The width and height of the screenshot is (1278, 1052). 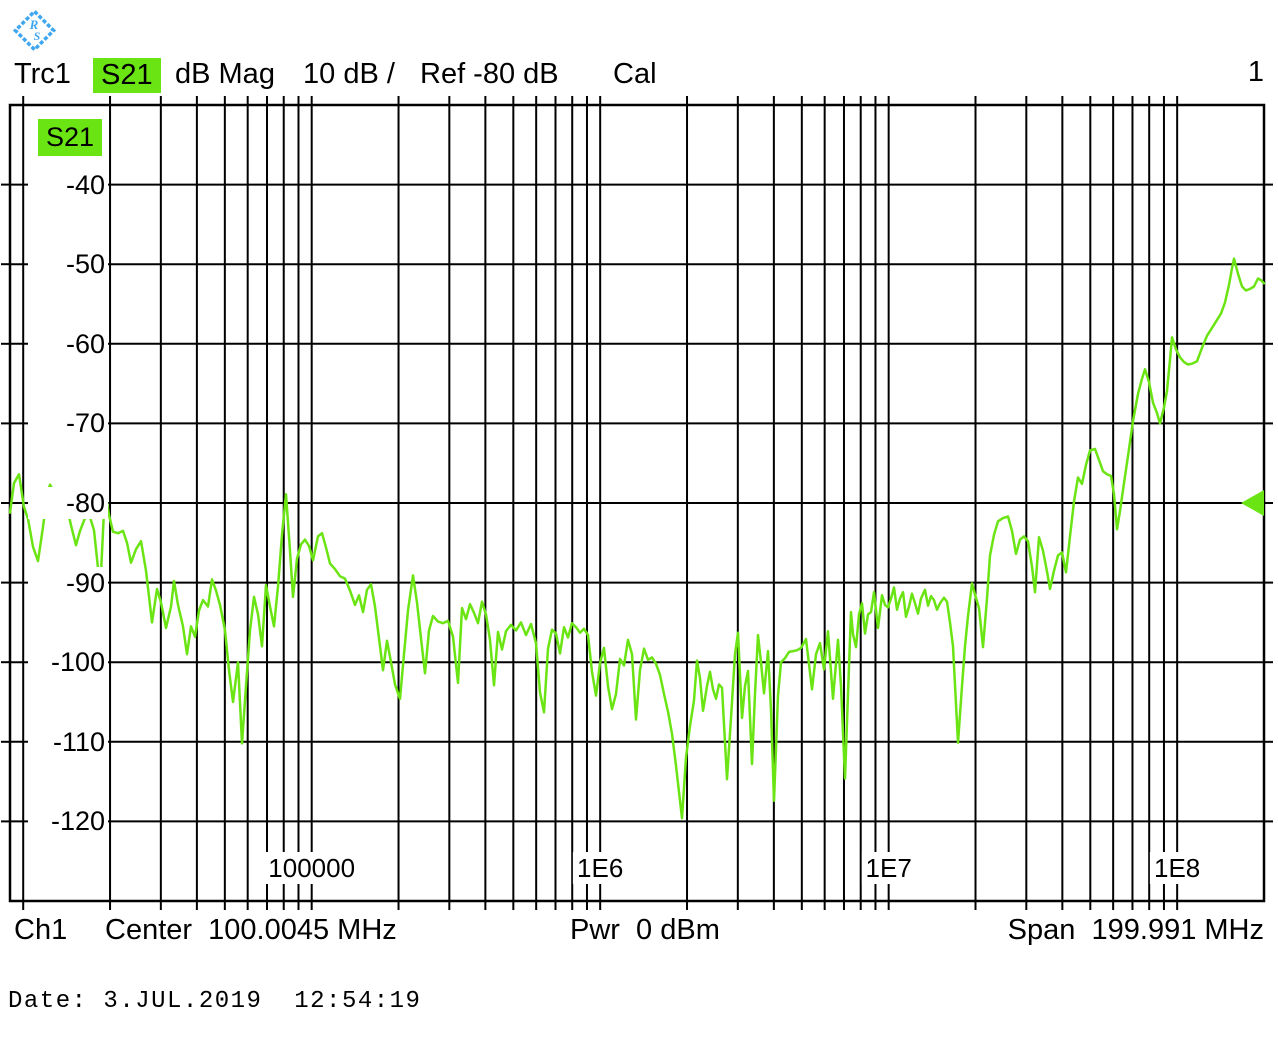 What do you see at coordinates (349, 74) in the screenshot?
I see `scale-per-div-label: 10 dB /` at bounding box center [349, 74].